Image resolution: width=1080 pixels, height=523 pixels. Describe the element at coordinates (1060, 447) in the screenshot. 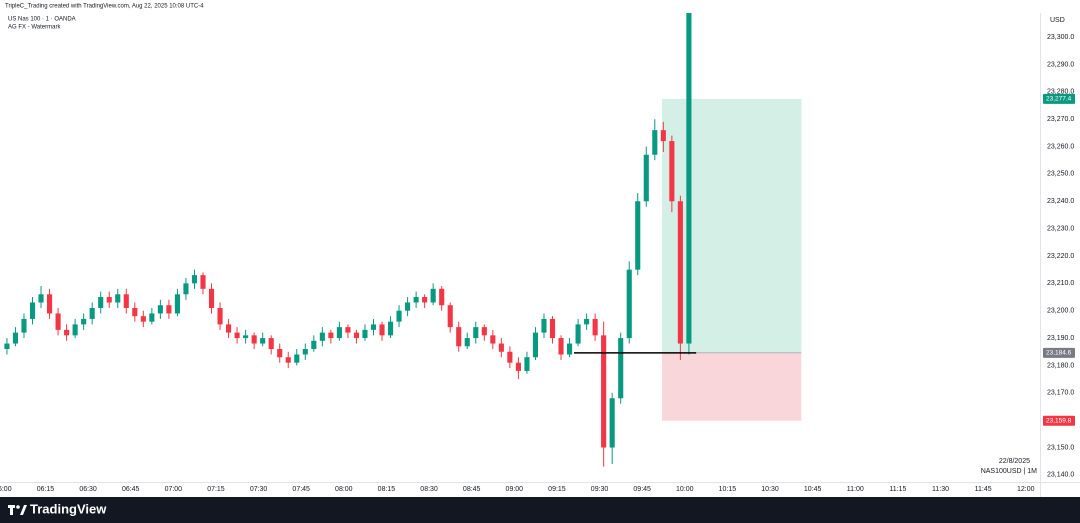

I see `y-tick-label: 23,150.0` at that location.